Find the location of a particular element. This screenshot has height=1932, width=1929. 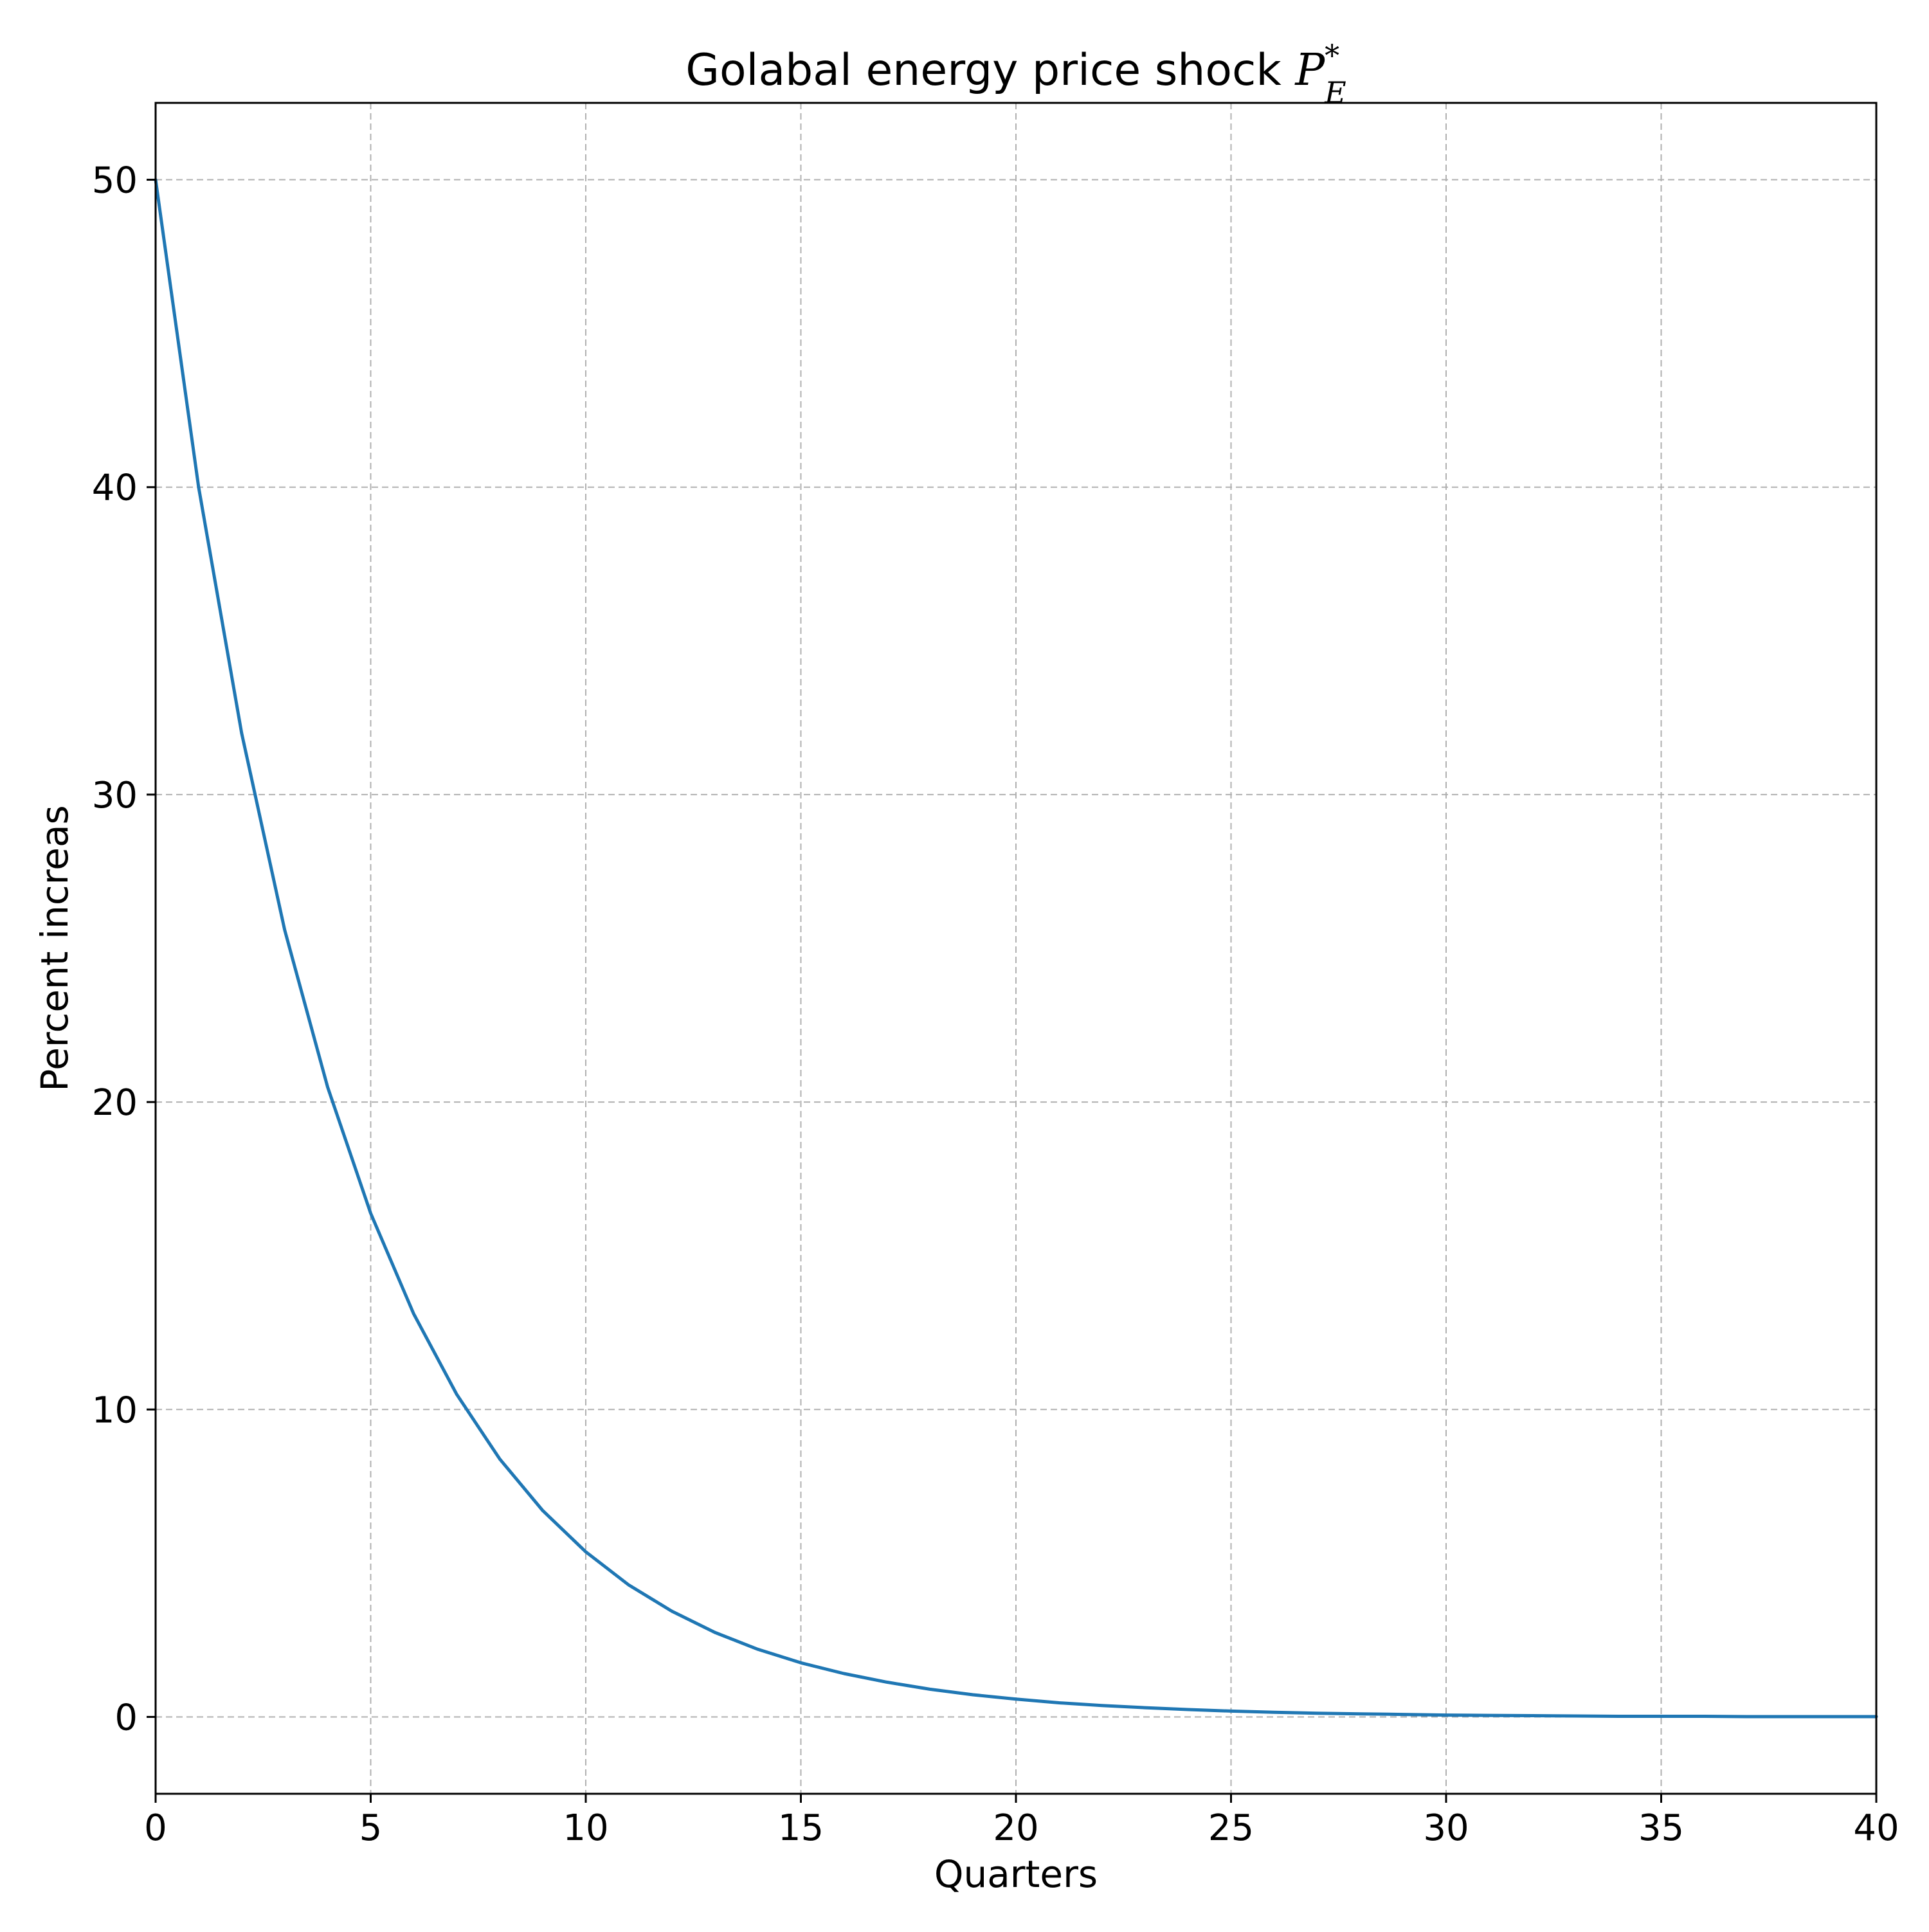

y-tick-label: 0 is located at coordinates (126, 1718).